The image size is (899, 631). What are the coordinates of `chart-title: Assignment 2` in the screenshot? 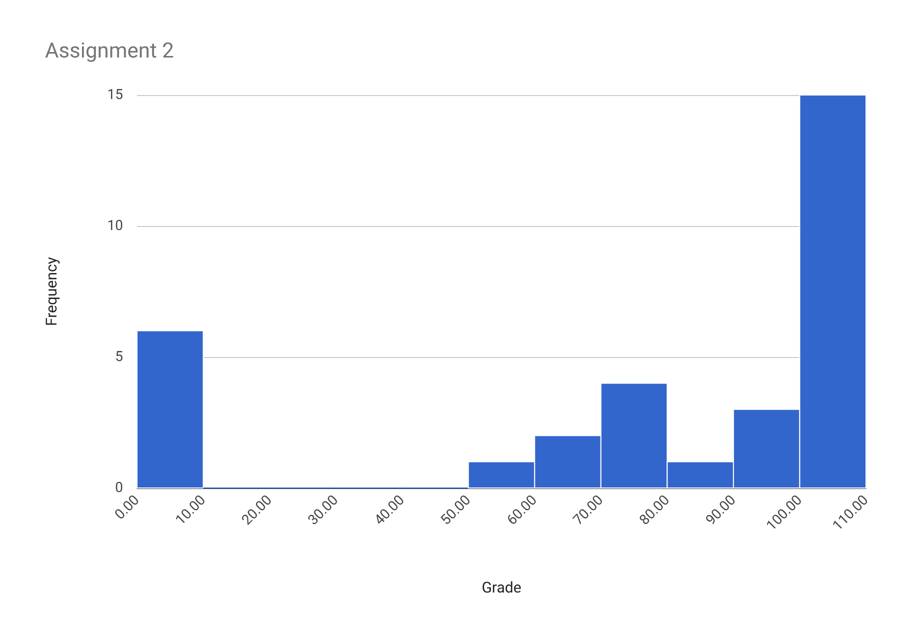 It's located at (109, 52).